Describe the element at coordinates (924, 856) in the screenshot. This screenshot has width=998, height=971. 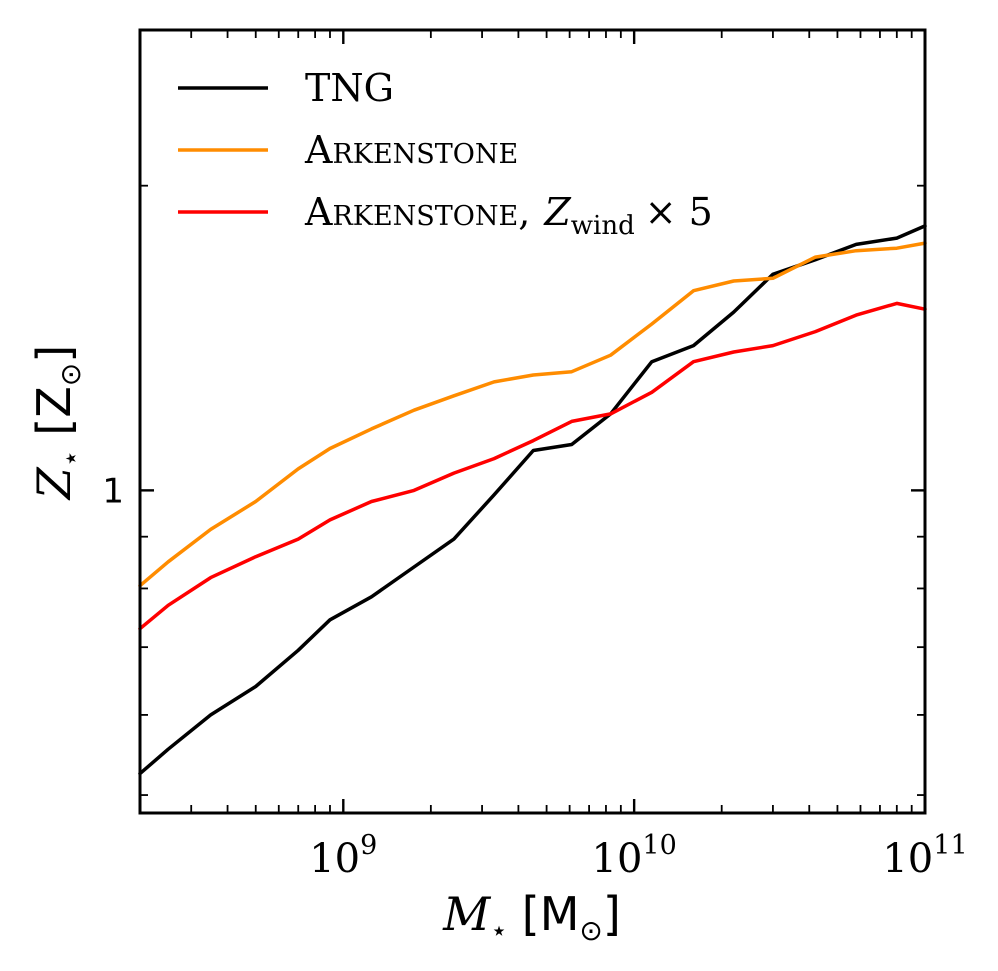
I see `x-tick-label: 1011` at that location.